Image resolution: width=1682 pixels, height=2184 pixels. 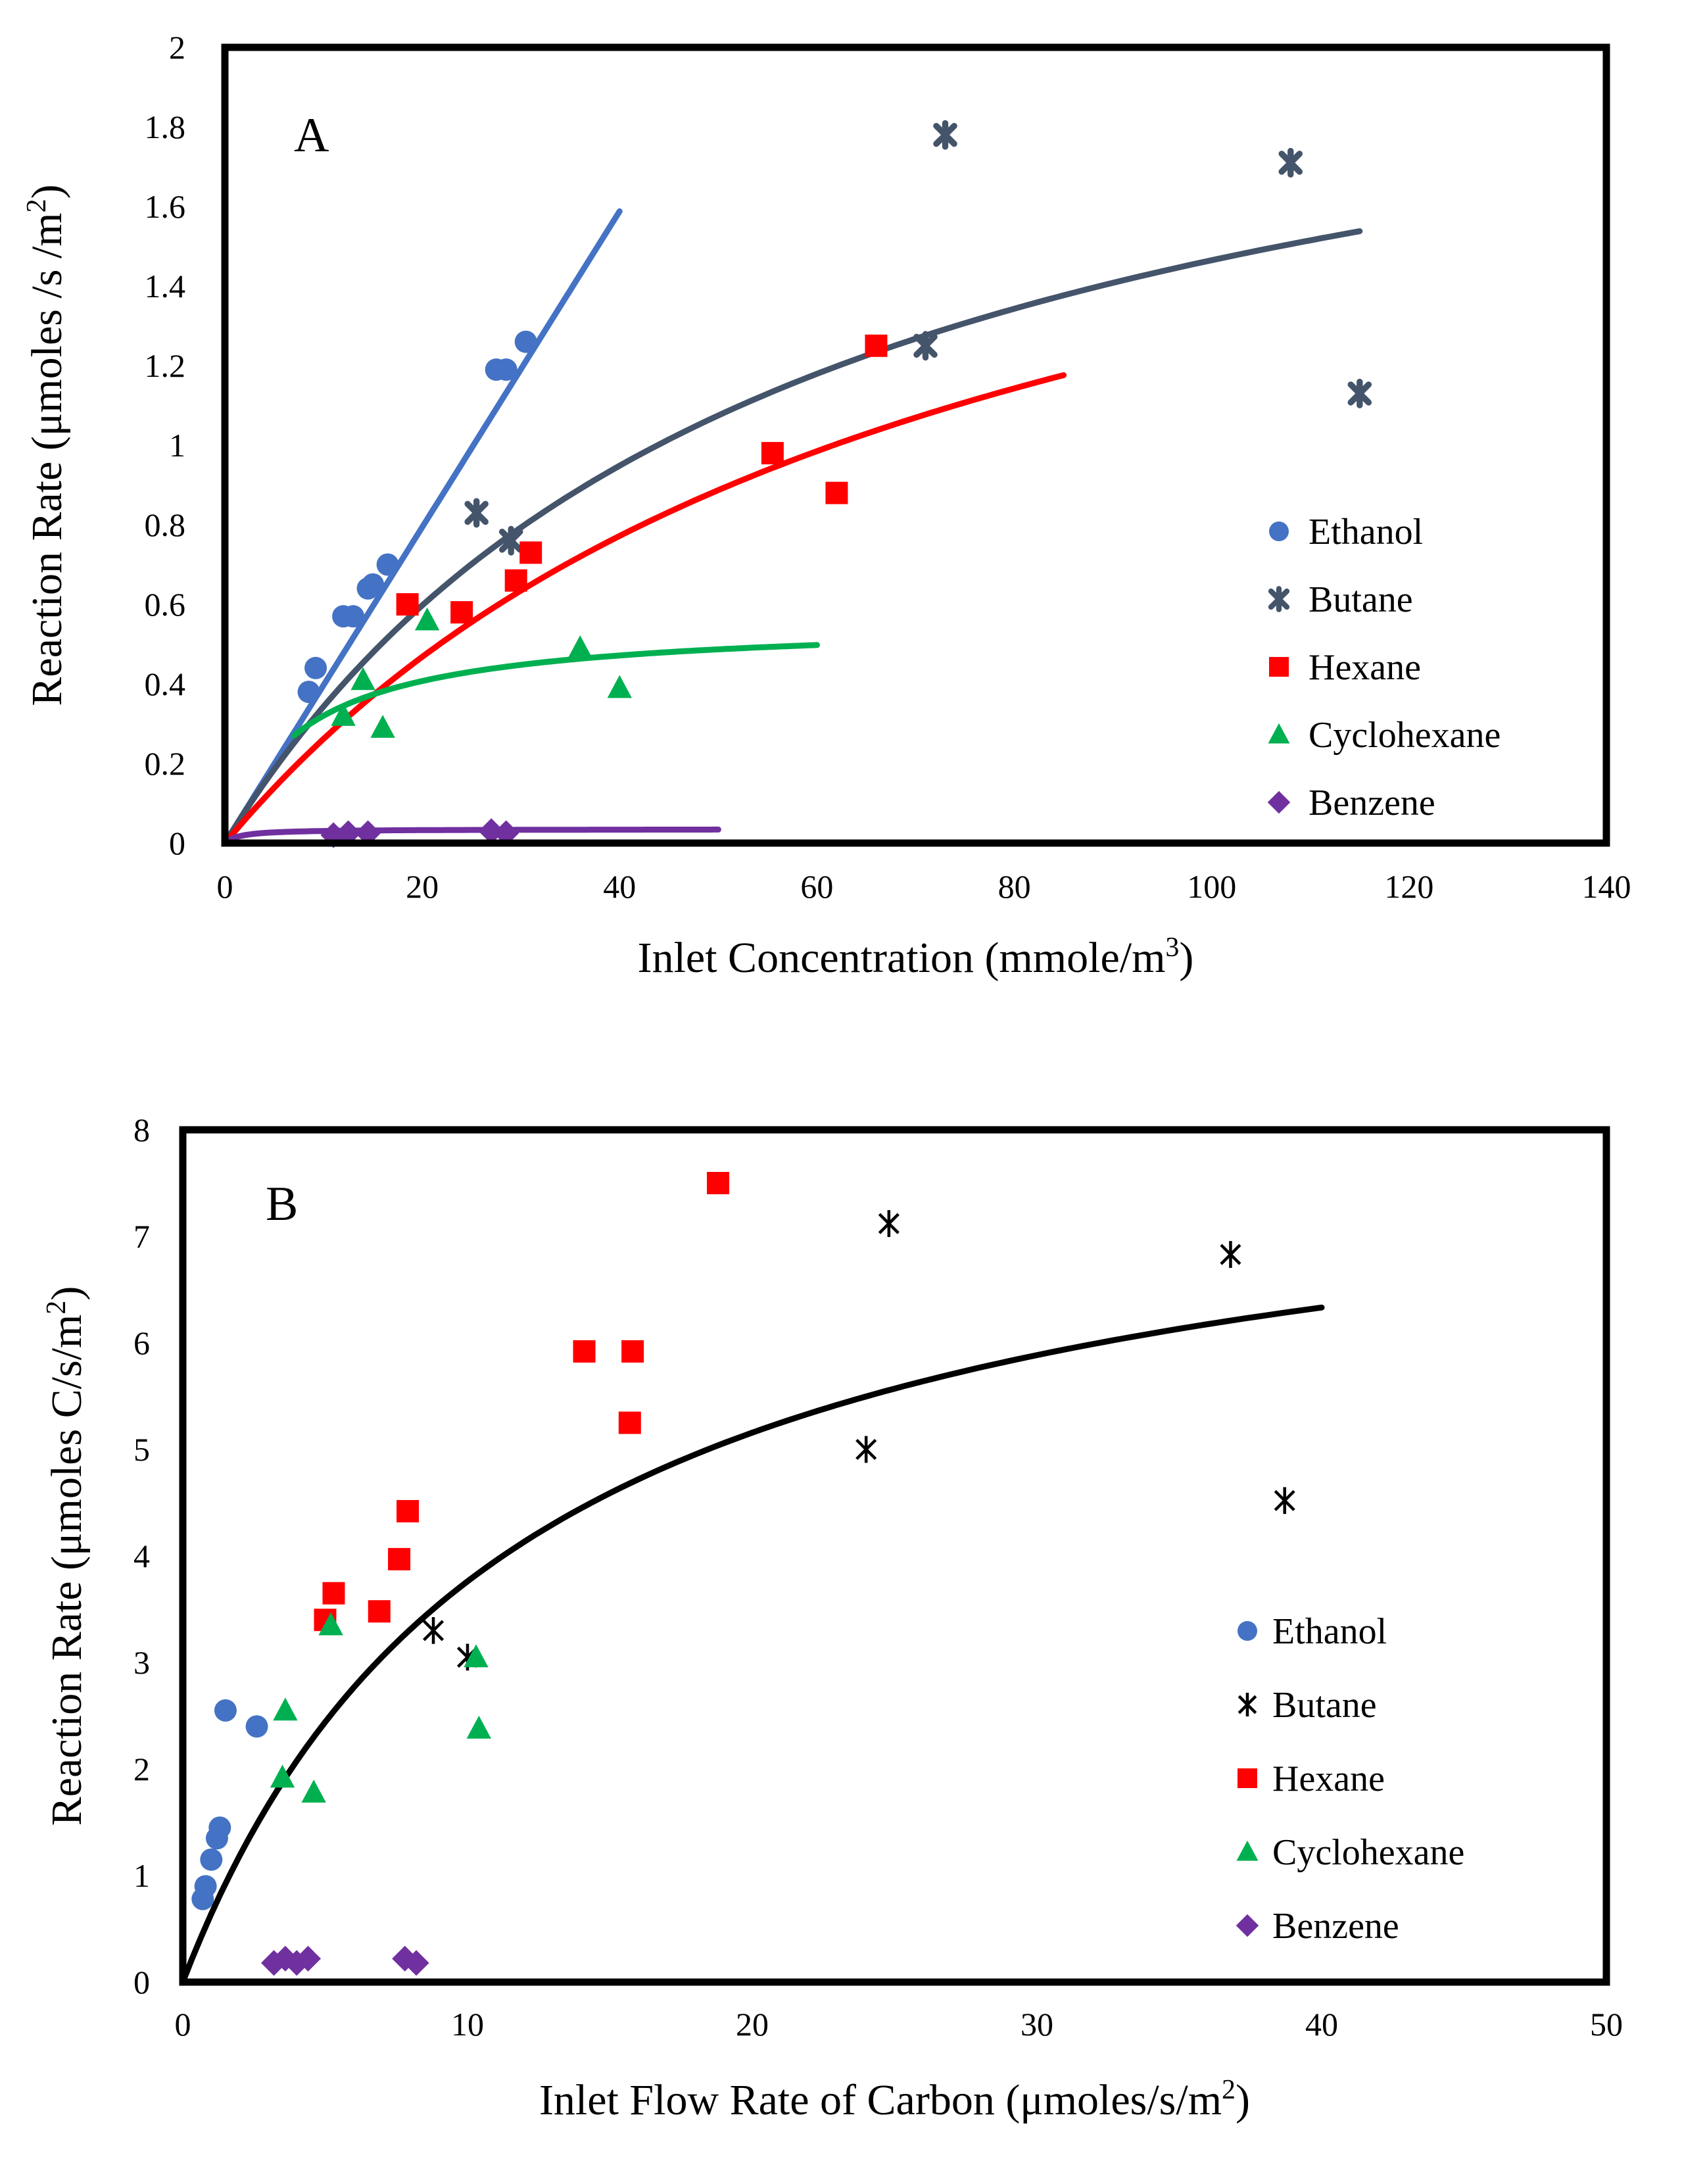 What do you see at coordinates (422, 527) in the screenshot?
I see `chart-a-ethanol-fit-line` at bounding box center [422, 527].